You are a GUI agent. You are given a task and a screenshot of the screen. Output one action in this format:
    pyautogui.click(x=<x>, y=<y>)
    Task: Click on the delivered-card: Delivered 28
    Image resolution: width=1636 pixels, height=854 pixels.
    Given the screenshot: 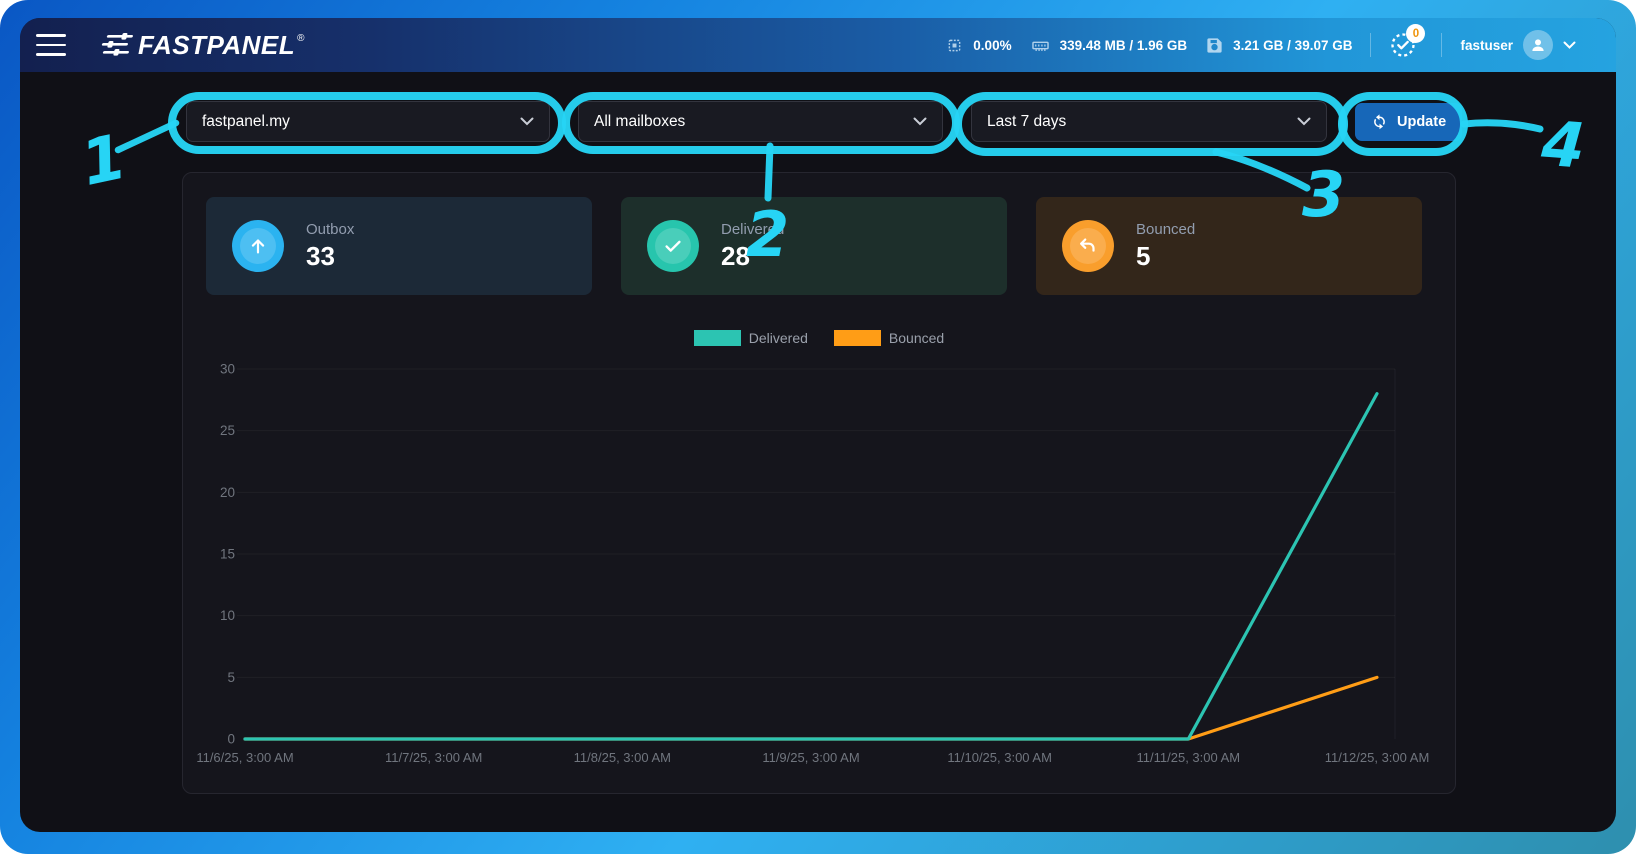 What is the action you would take?
    pyautogui.click(x=814, y=246)
    